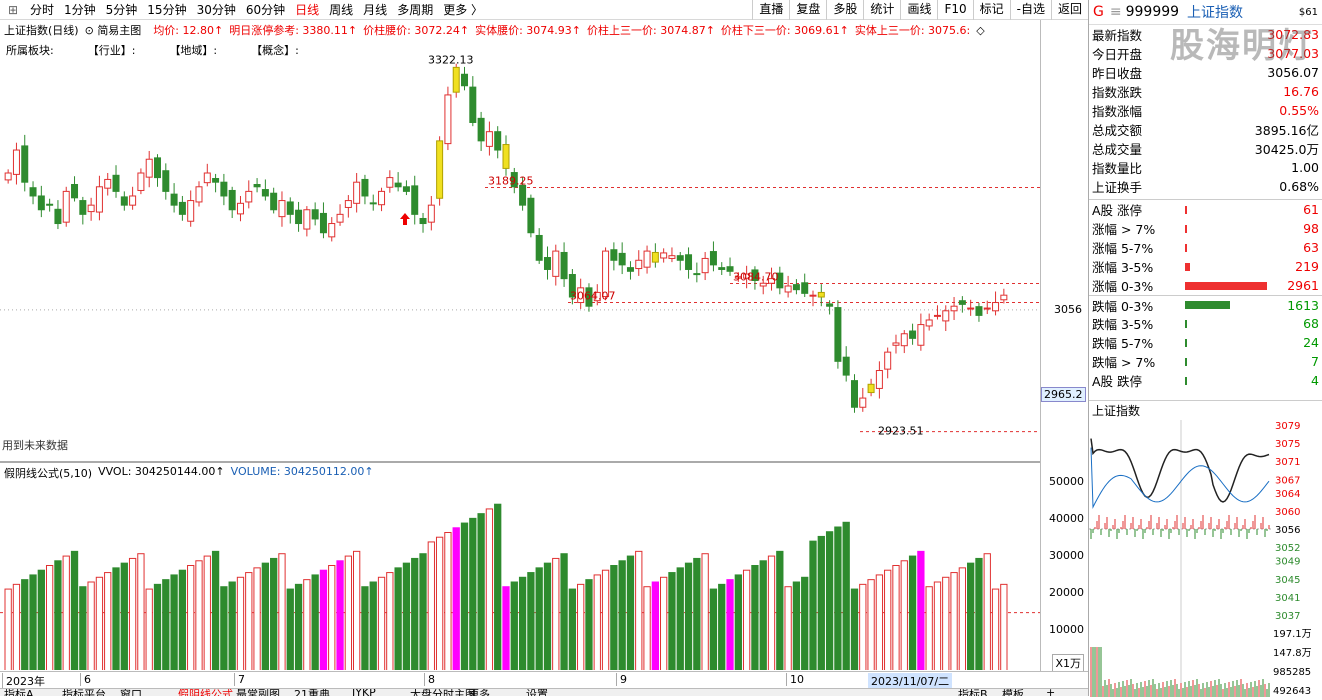  What do you see at coordinates (770, 10) in the screenshot?
I see `toolbar-button: 直播` at bounding box center [770, 10].